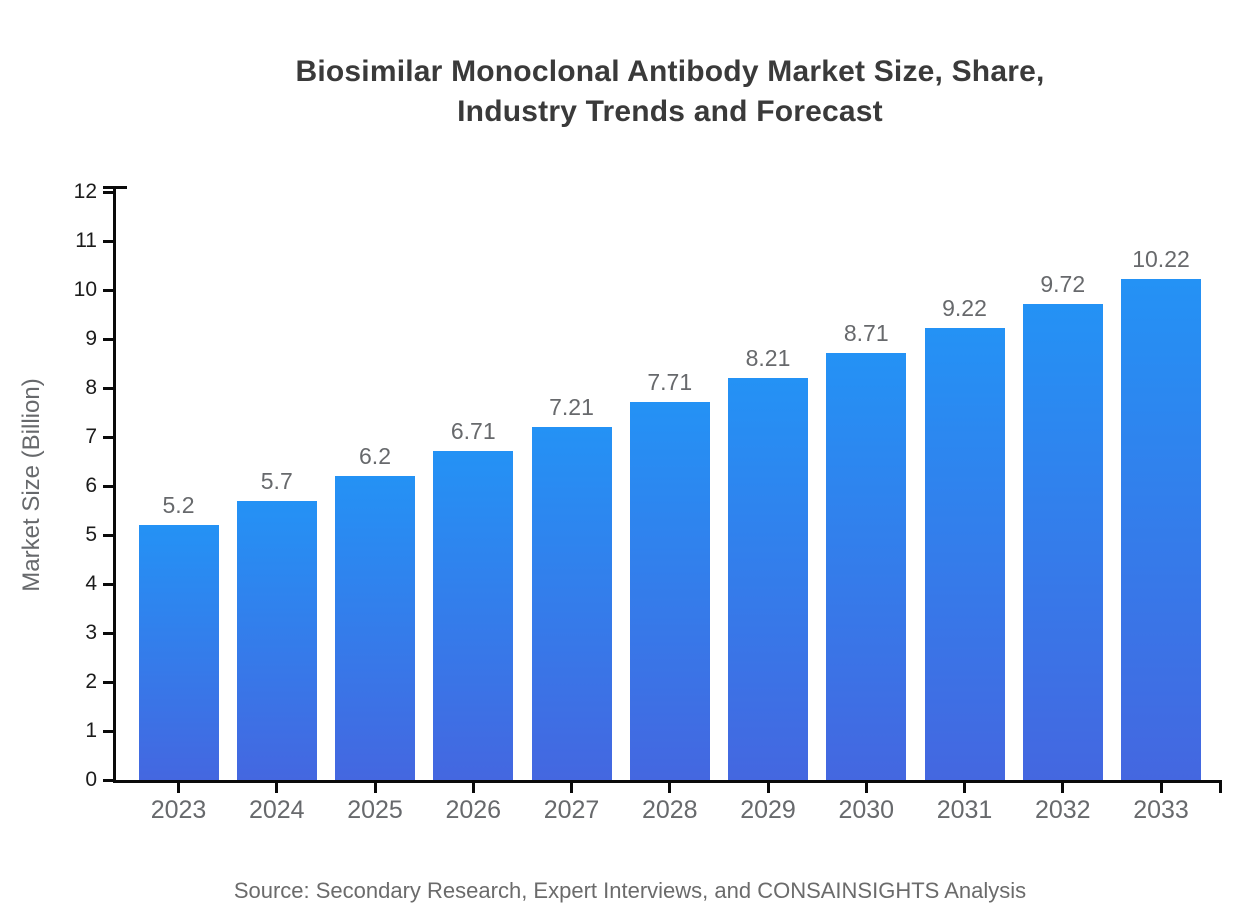  I want to click on bar-2033: 10.22, so click(1161, 513).